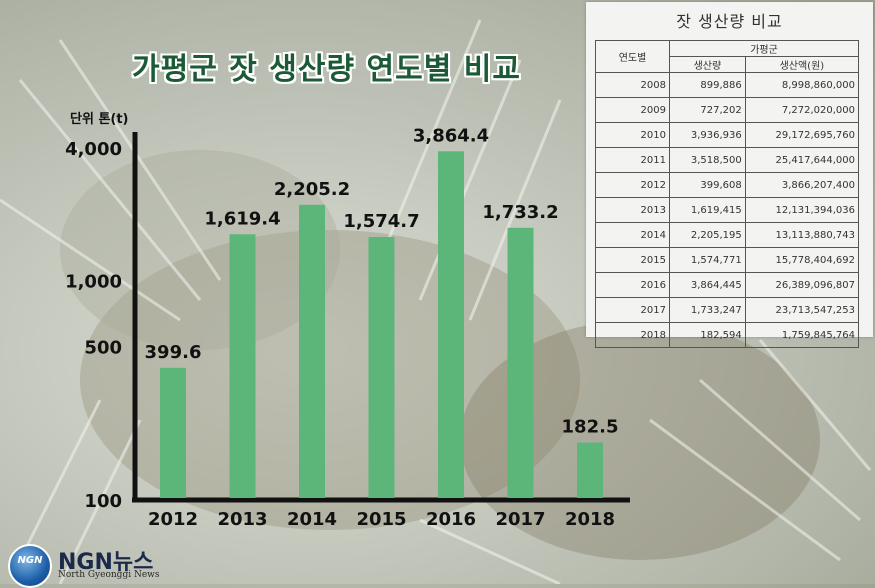 This screenshot has width=875, height=588. I want to click on y-tick-label: 100, so click(103, 501).